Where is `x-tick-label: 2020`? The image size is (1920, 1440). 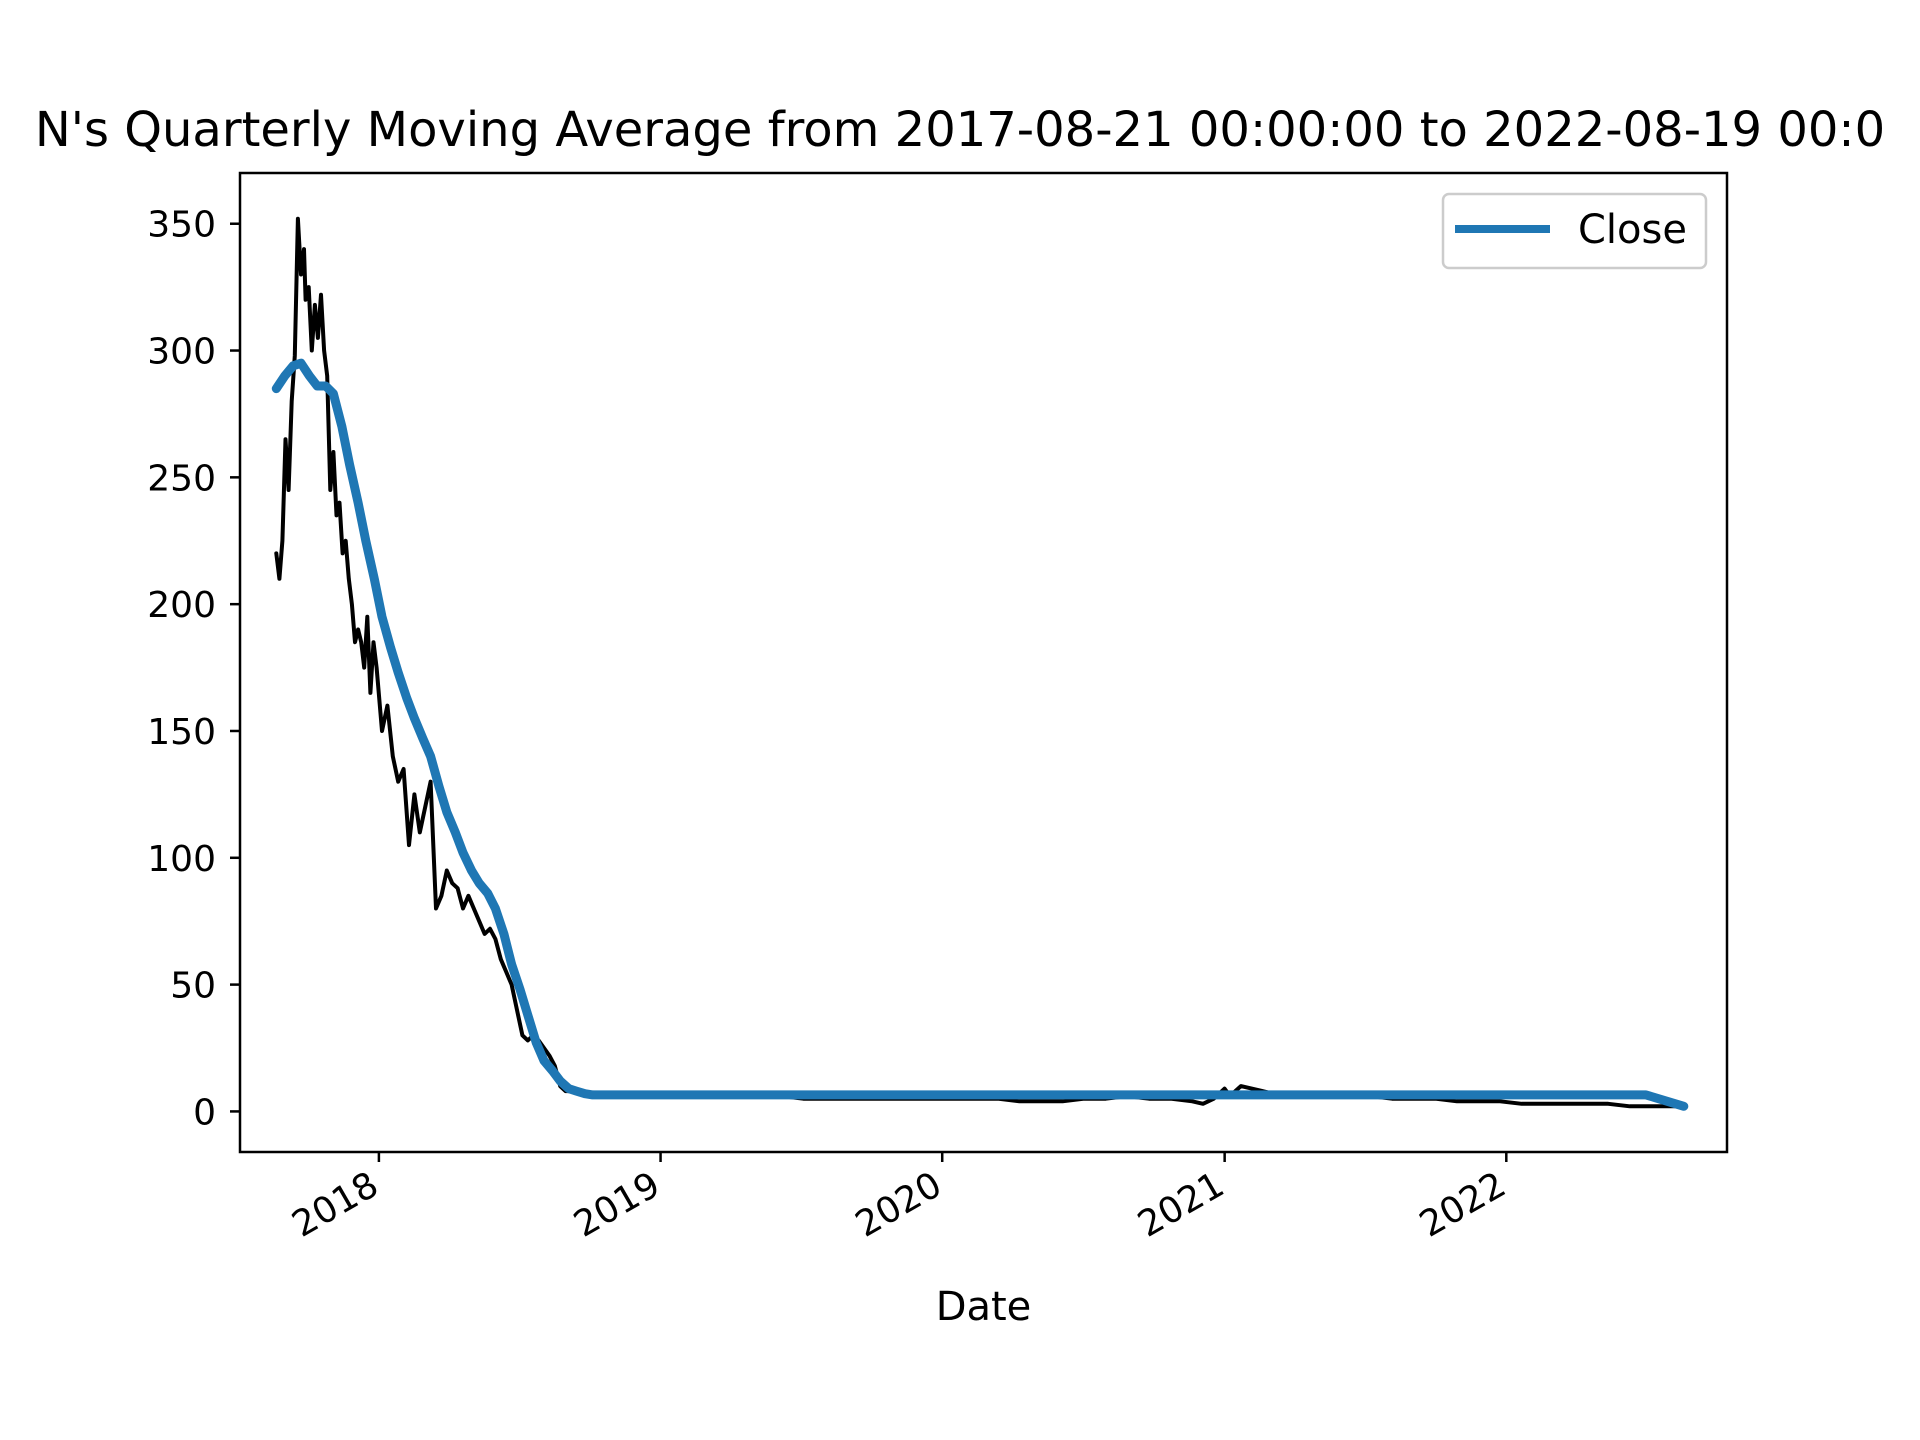 x-tick-label: 2020 is located at coordinates (899, 1204).